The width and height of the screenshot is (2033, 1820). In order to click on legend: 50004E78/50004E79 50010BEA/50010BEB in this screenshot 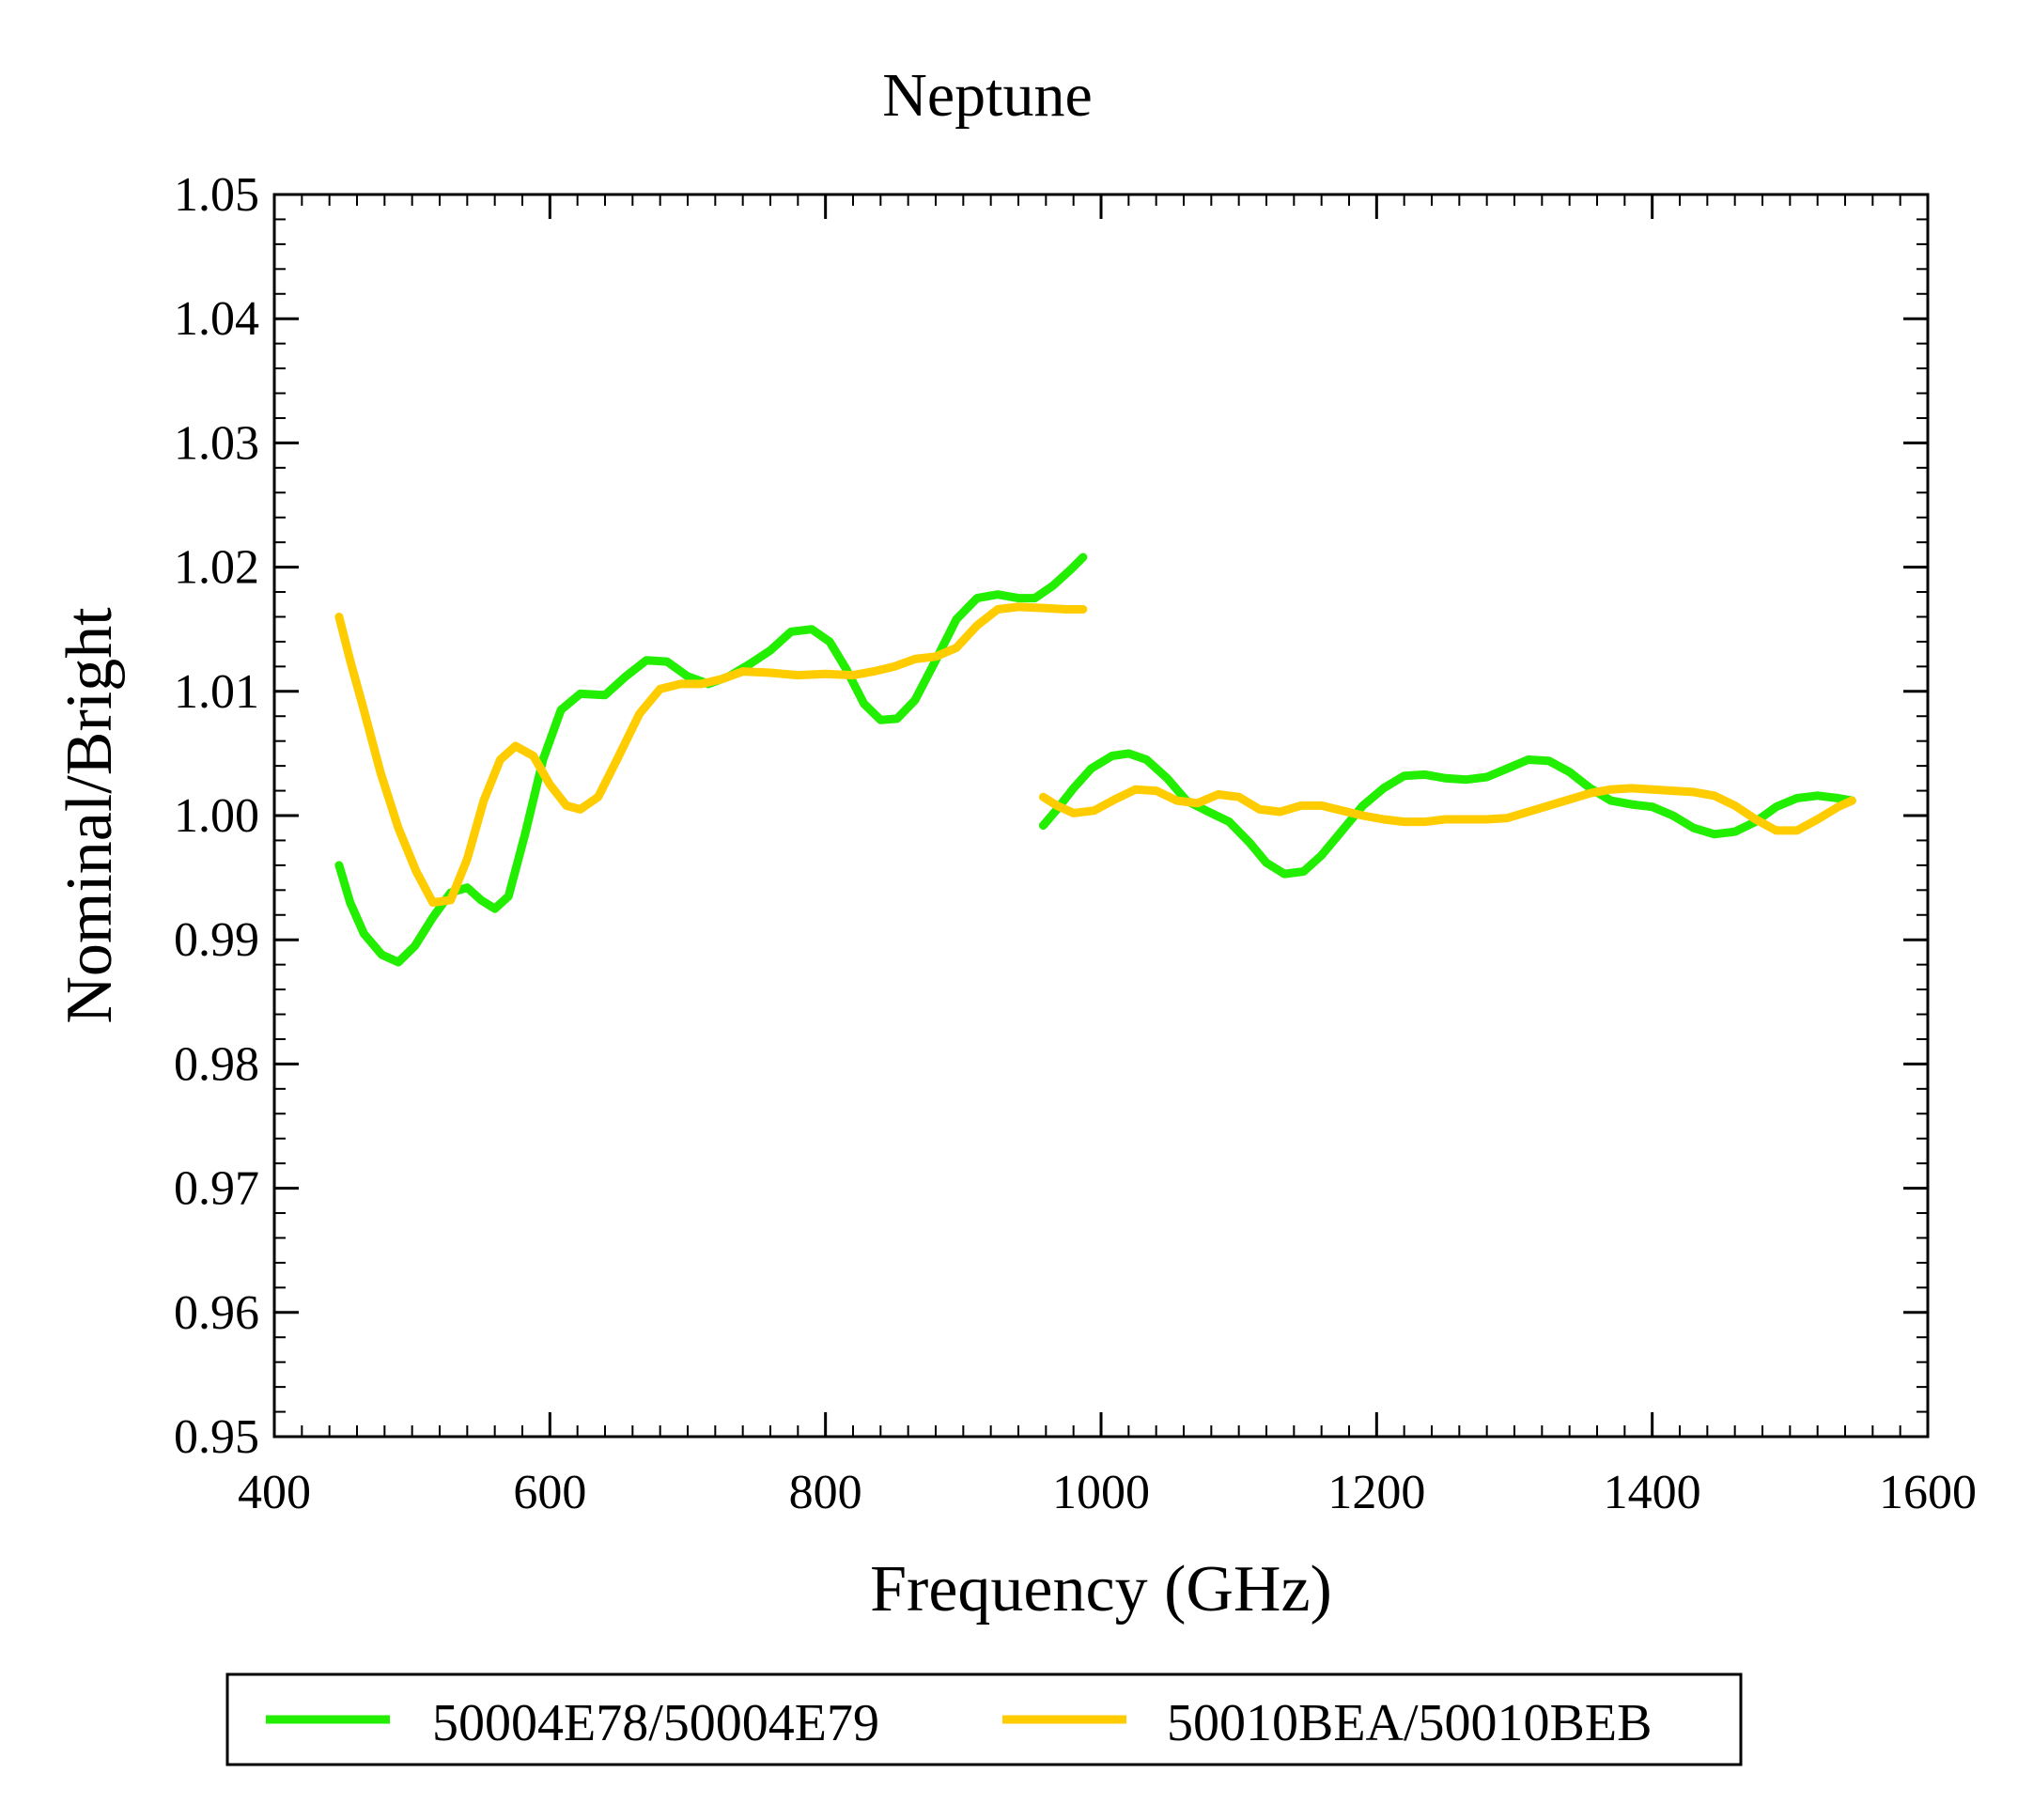, I will do `click(984, 1719)`.